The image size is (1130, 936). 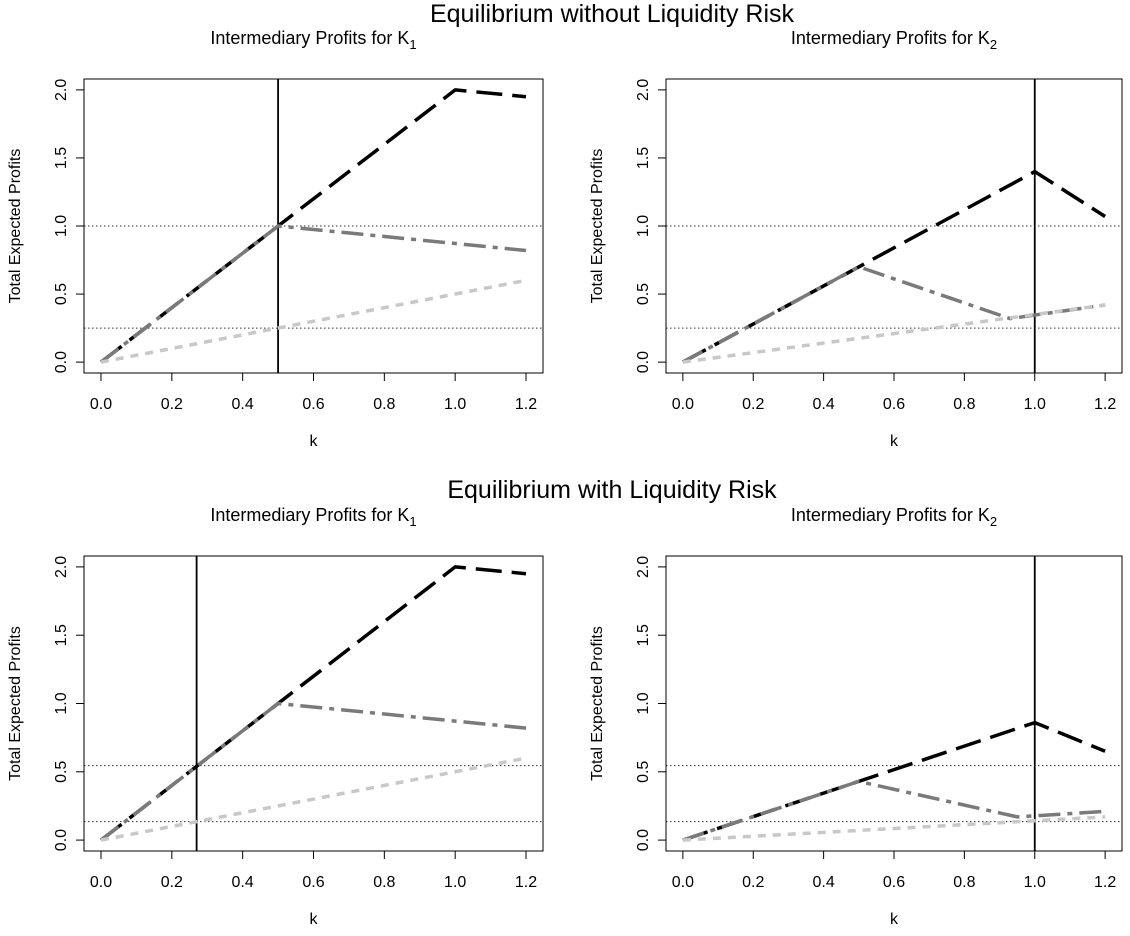 What do you see at coordinates (612, 490) in the screenshot?
I see `section-title-bottom: Equilibrium with Liquidity Risk` at bounding box center [612, 490].